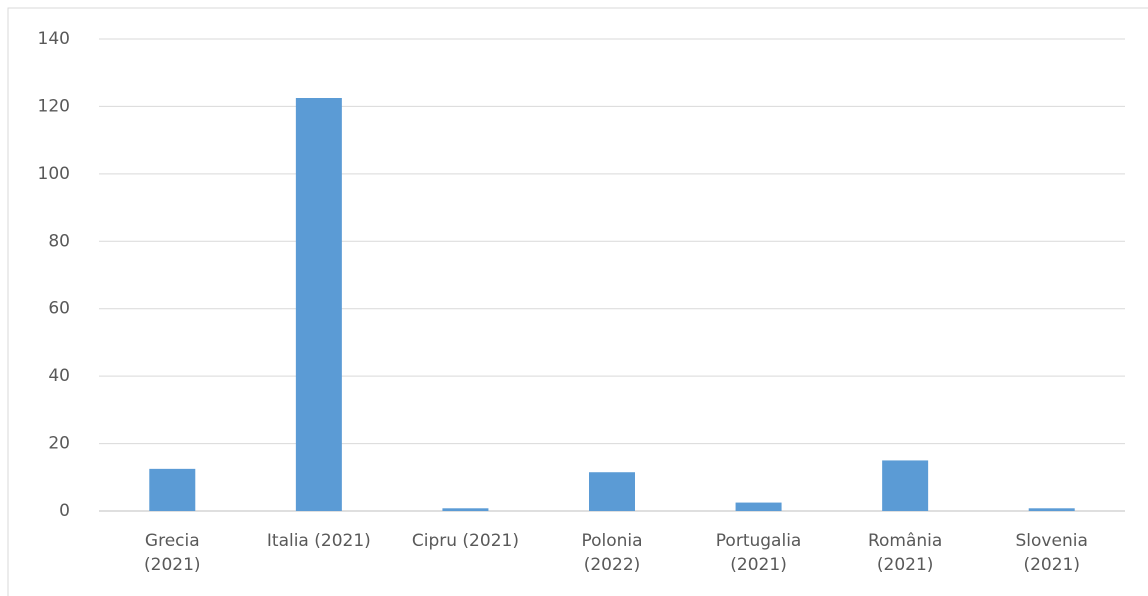 The height and width of the screenshot is (596, 1148). I want to click on x-tick-label: Cipru (2021), so click(465, 541).